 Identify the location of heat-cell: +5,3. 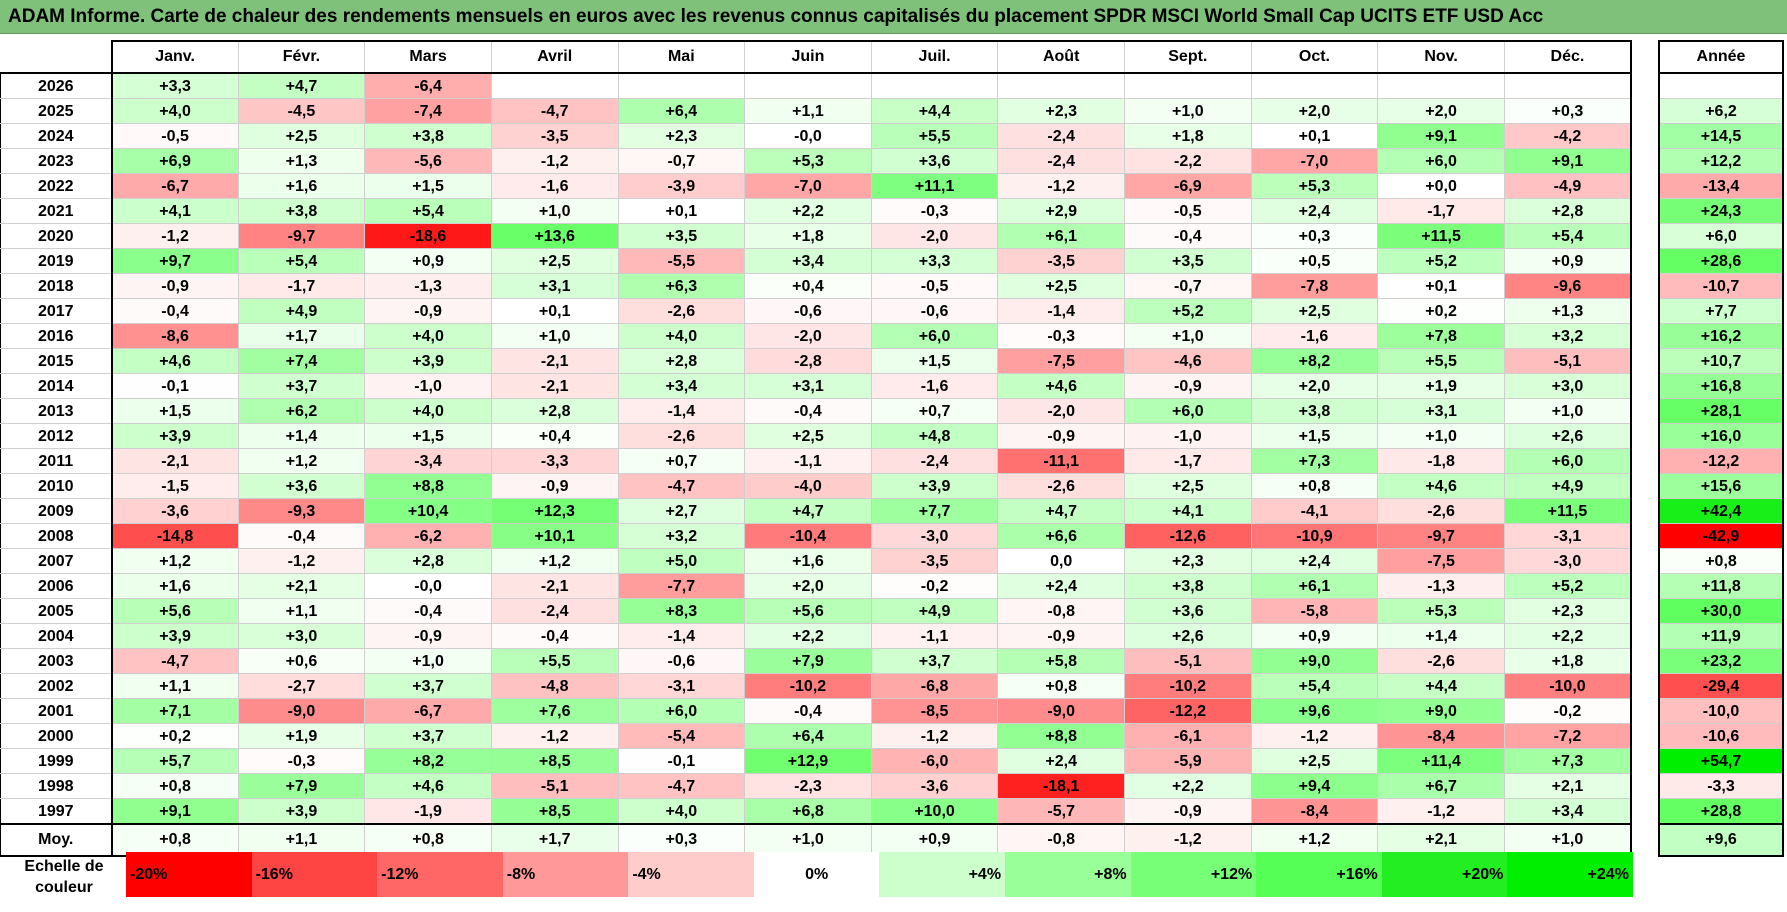
(1441, 611).